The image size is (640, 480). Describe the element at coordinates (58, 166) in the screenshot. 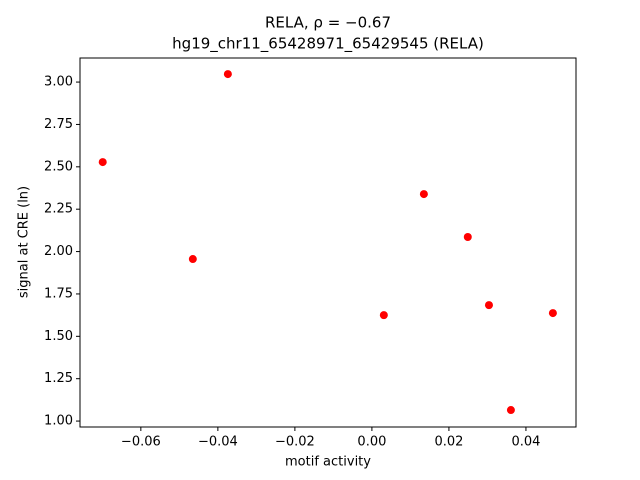

I see `y-tick-label: 2.50` at that location.